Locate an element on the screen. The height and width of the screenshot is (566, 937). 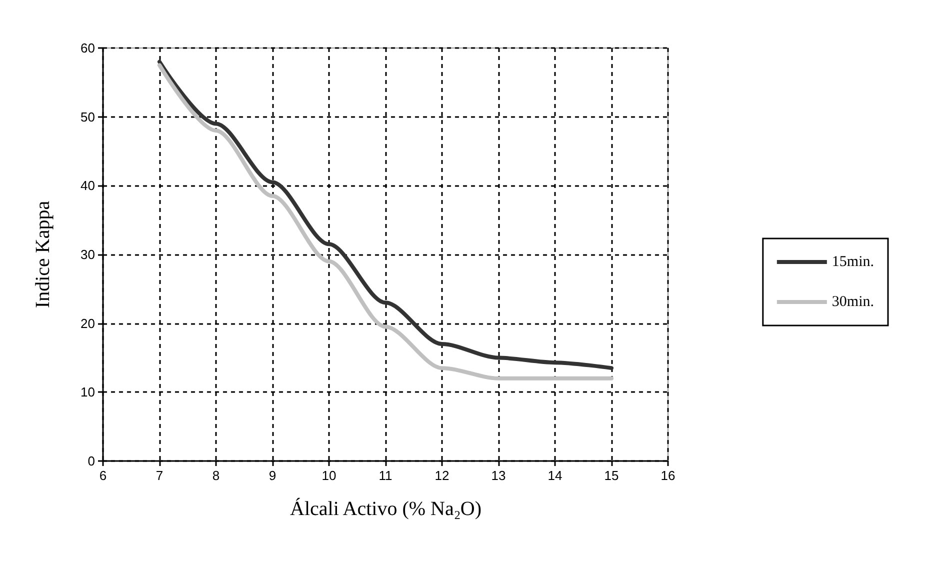
x-tick-label: 9 is located at coordinates (272, 475).